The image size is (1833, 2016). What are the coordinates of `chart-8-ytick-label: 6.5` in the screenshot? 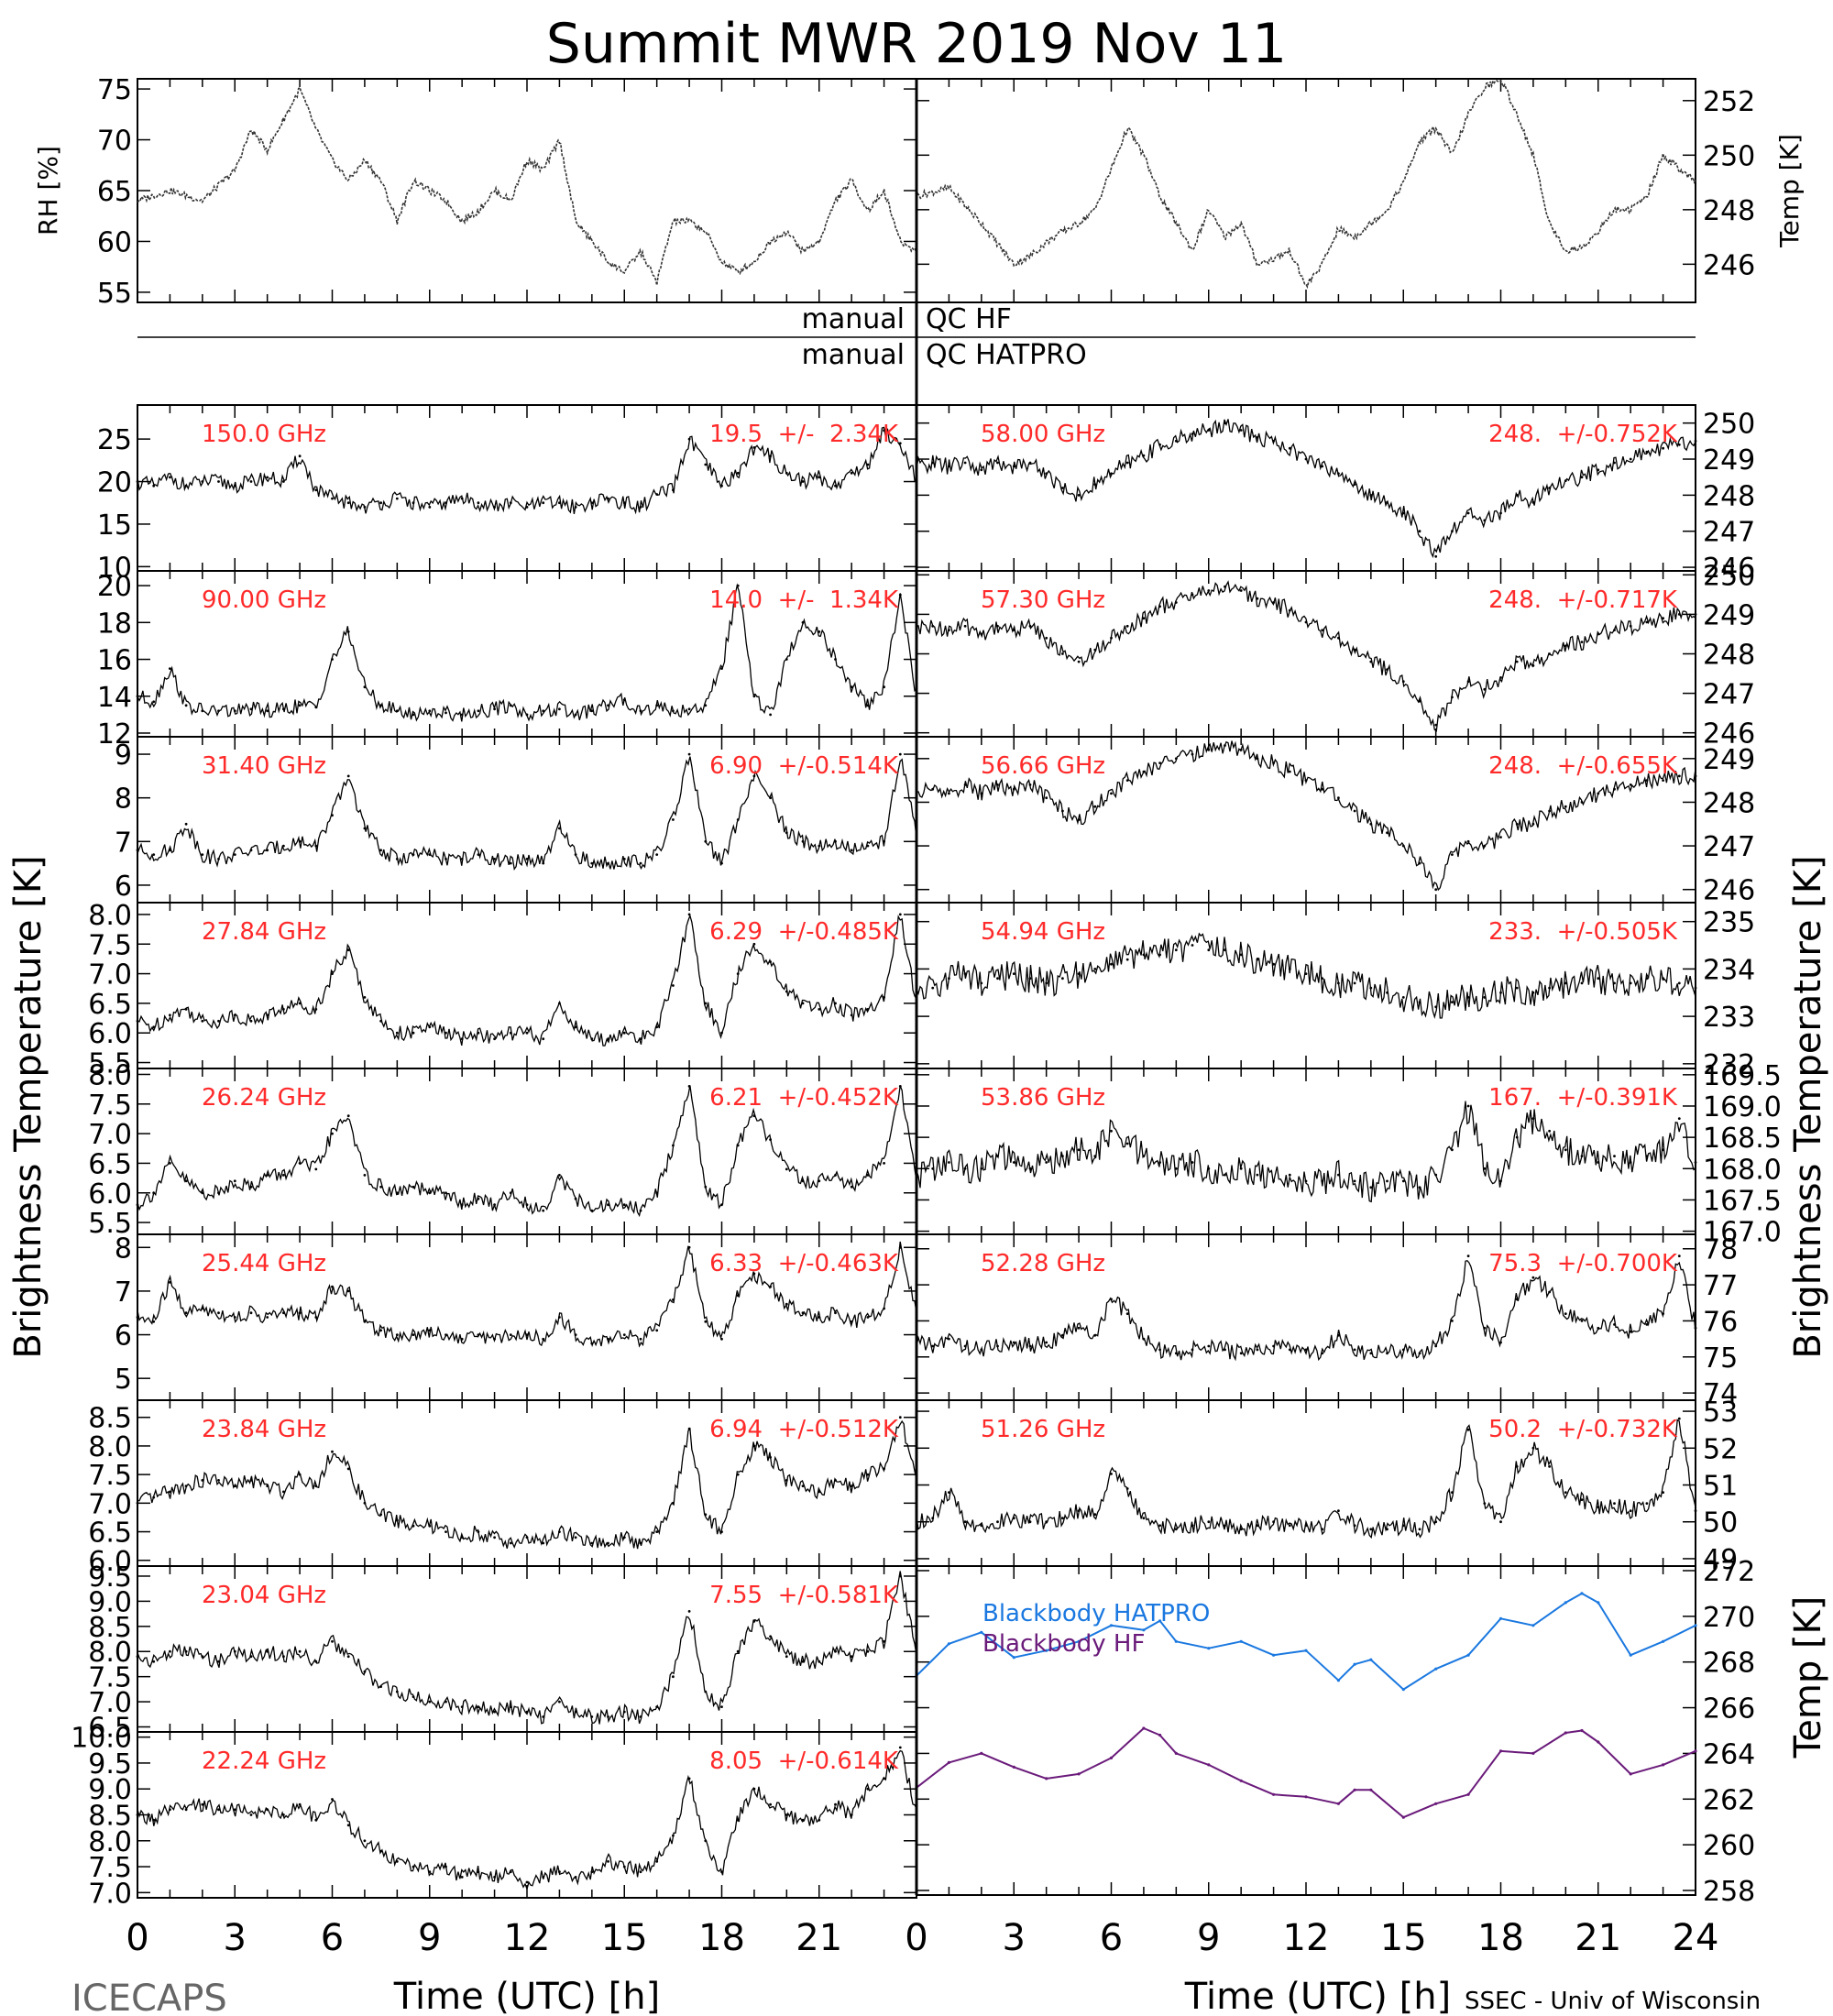 It's located at (110, 1533).